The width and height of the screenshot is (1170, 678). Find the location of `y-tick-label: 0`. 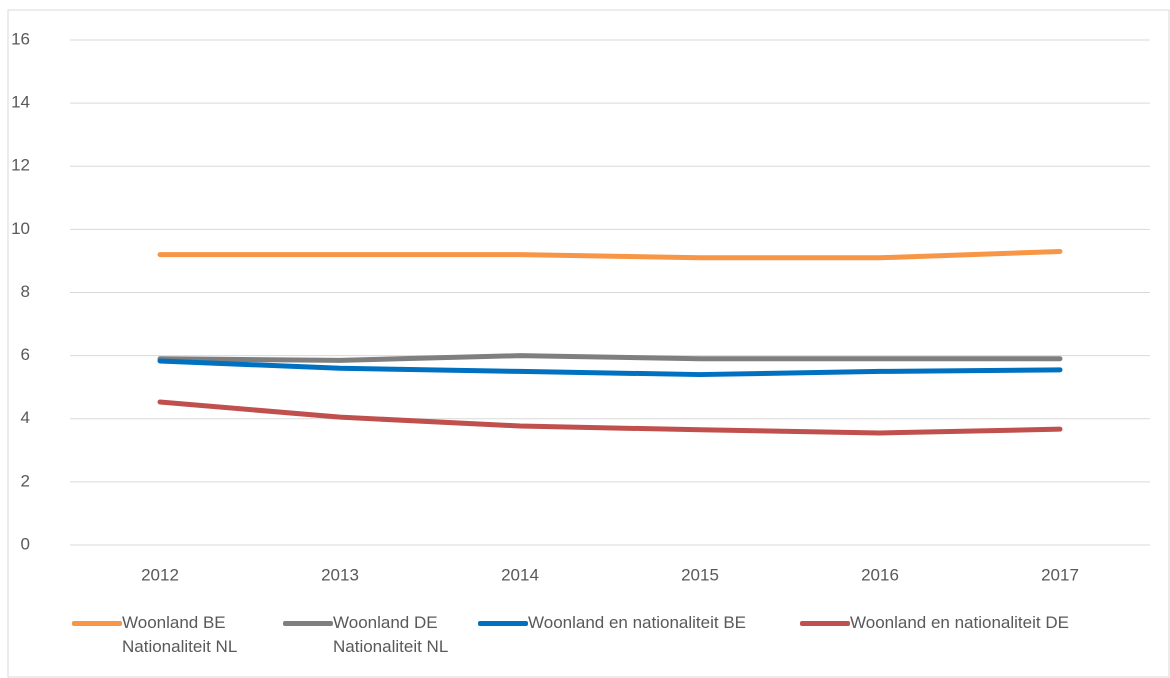

y-tick-label: 0 is located at coordinates (25, 543).